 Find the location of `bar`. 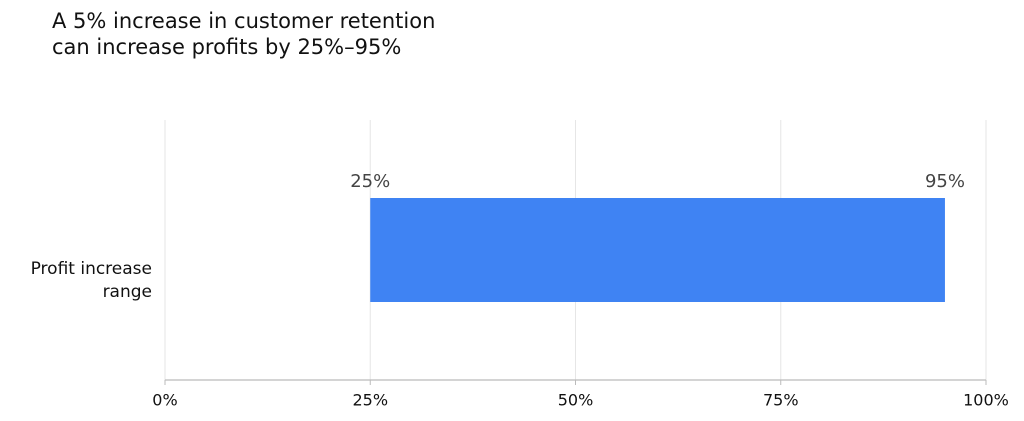

bar is located at coordinates (657, 250).